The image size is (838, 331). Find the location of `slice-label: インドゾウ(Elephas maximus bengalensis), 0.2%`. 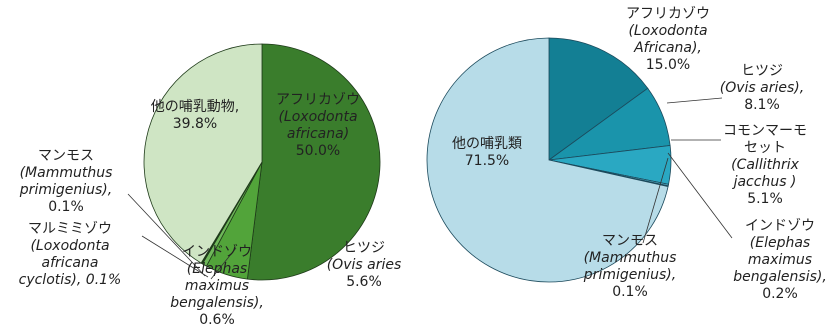

slice-label: インドゾウ(Elephas maximus bengalensis), 0.2% is located at coordinates (780, 260).